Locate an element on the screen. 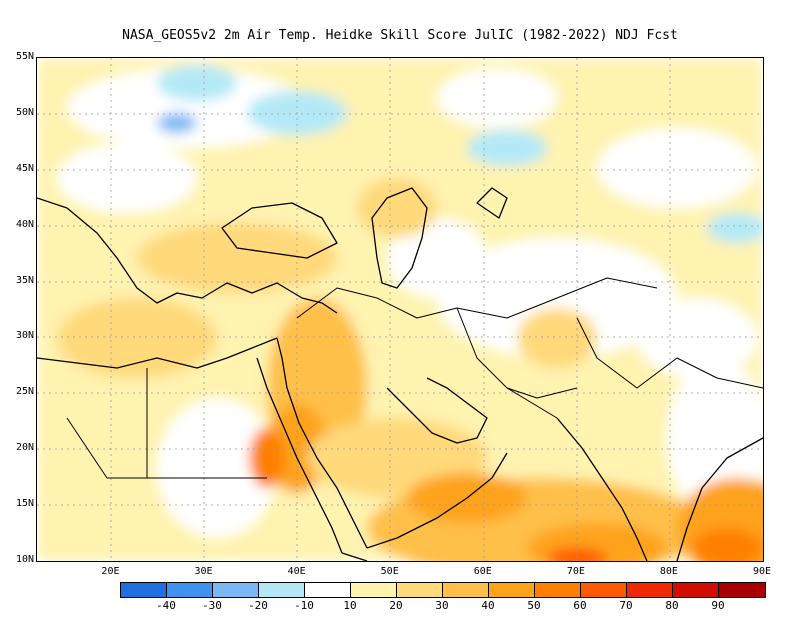  colorbar-tick-label: 70 is located at coordinates (626, 605).